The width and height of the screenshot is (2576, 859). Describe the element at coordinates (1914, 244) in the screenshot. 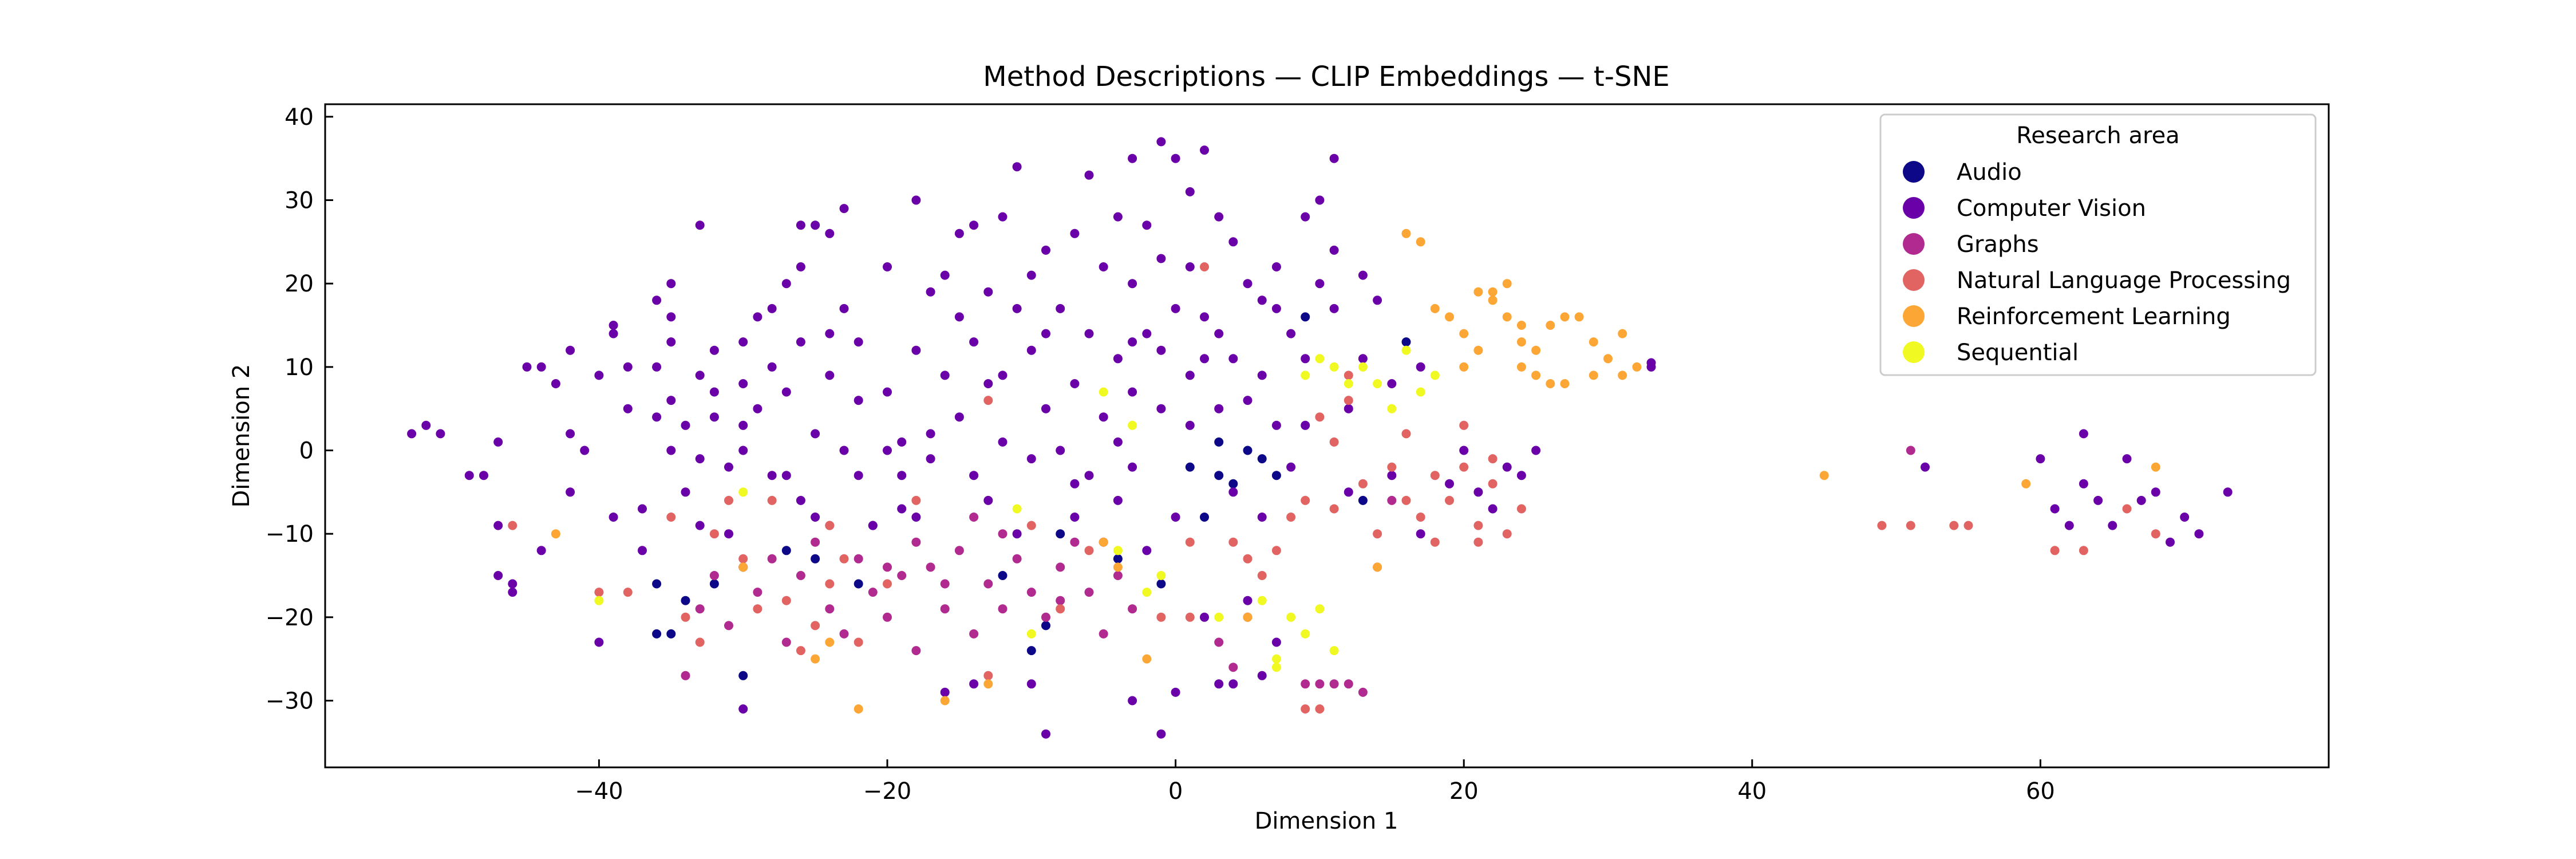

I see `legend-marker` at that location.